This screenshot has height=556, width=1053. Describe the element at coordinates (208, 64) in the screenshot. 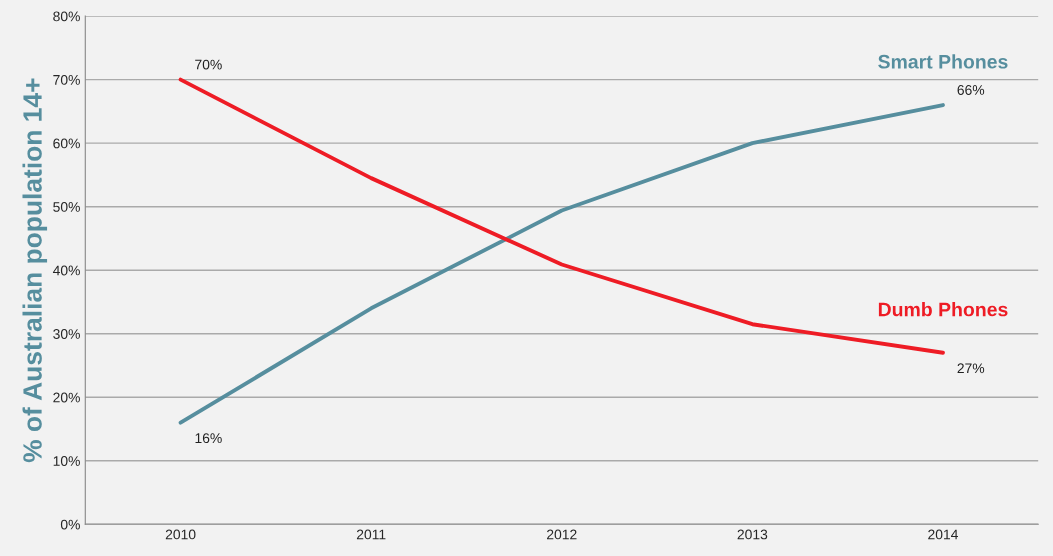

I see `data-label: 70%` at that location.